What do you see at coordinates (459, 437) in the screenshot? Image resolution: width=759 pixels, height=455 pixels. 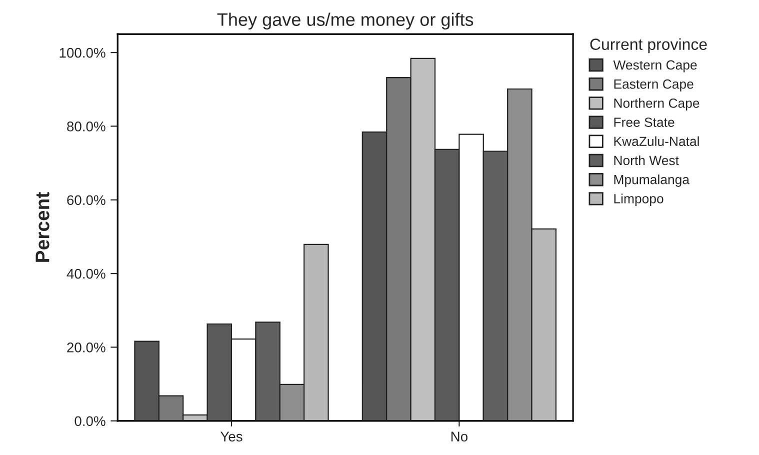 I see `x-tick-label: No` at bounding box center [459, 437].